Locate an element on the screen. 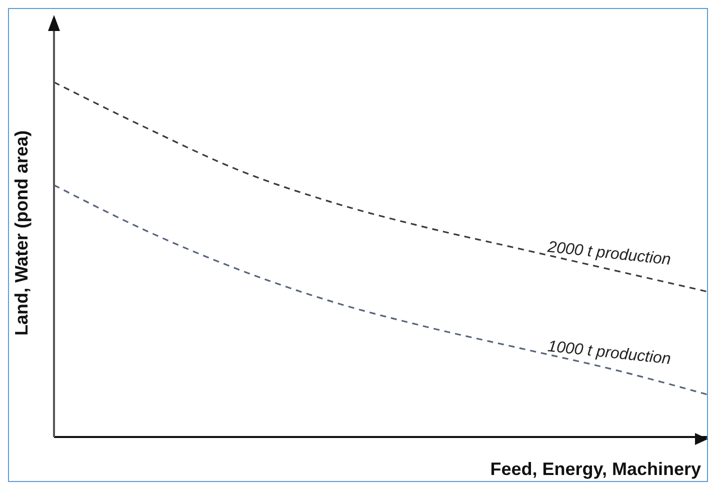 Image resolution: width=721 pixels, height=486 pixels. x-axis-title: Feed, Energy, Machinery is located at coordinates (595, 469).